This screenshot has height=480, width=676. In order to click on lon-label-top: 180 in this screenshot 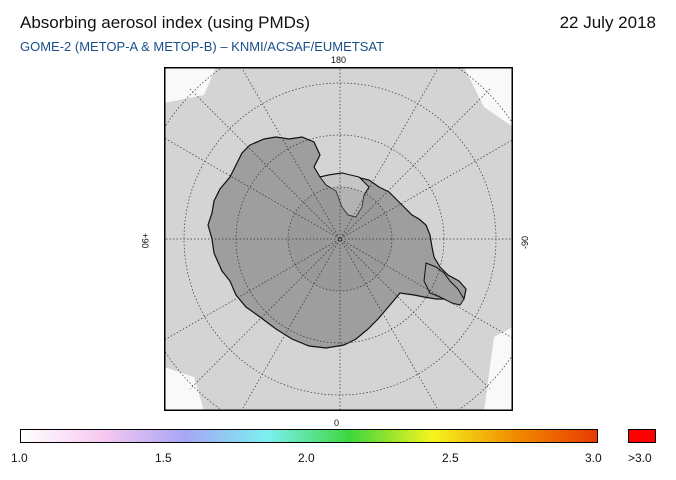, I will do `click(339, 60)`.